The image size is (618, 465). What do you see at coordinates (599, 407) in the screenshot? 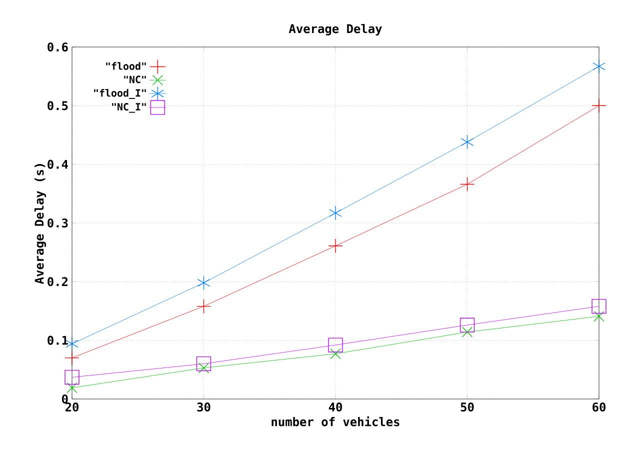
I see `x-tick-label: 60` at bounding box center [599, 407].